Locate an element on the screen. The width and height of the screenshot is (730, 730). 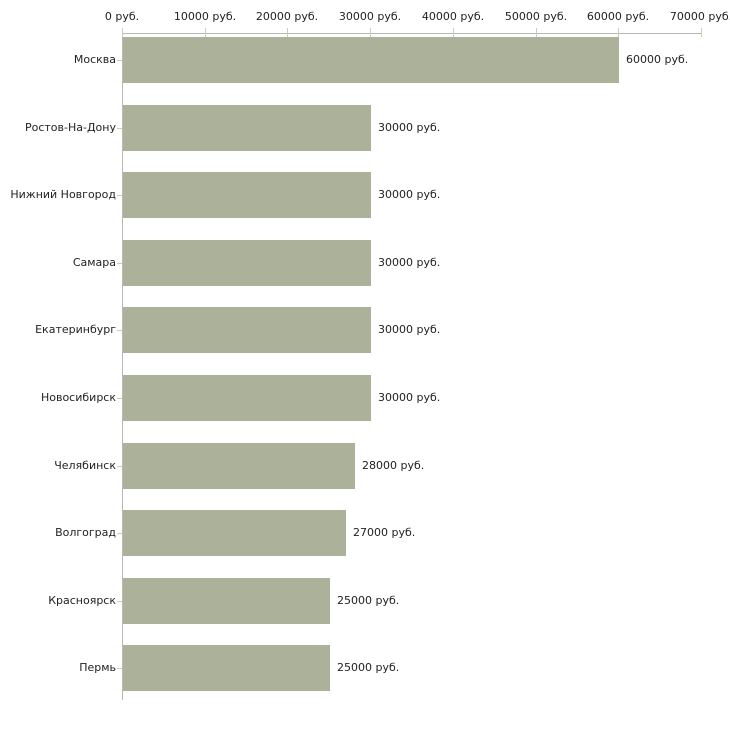
x-axis-tick-label: 60000 руб. is located at coordinates (618, 16).